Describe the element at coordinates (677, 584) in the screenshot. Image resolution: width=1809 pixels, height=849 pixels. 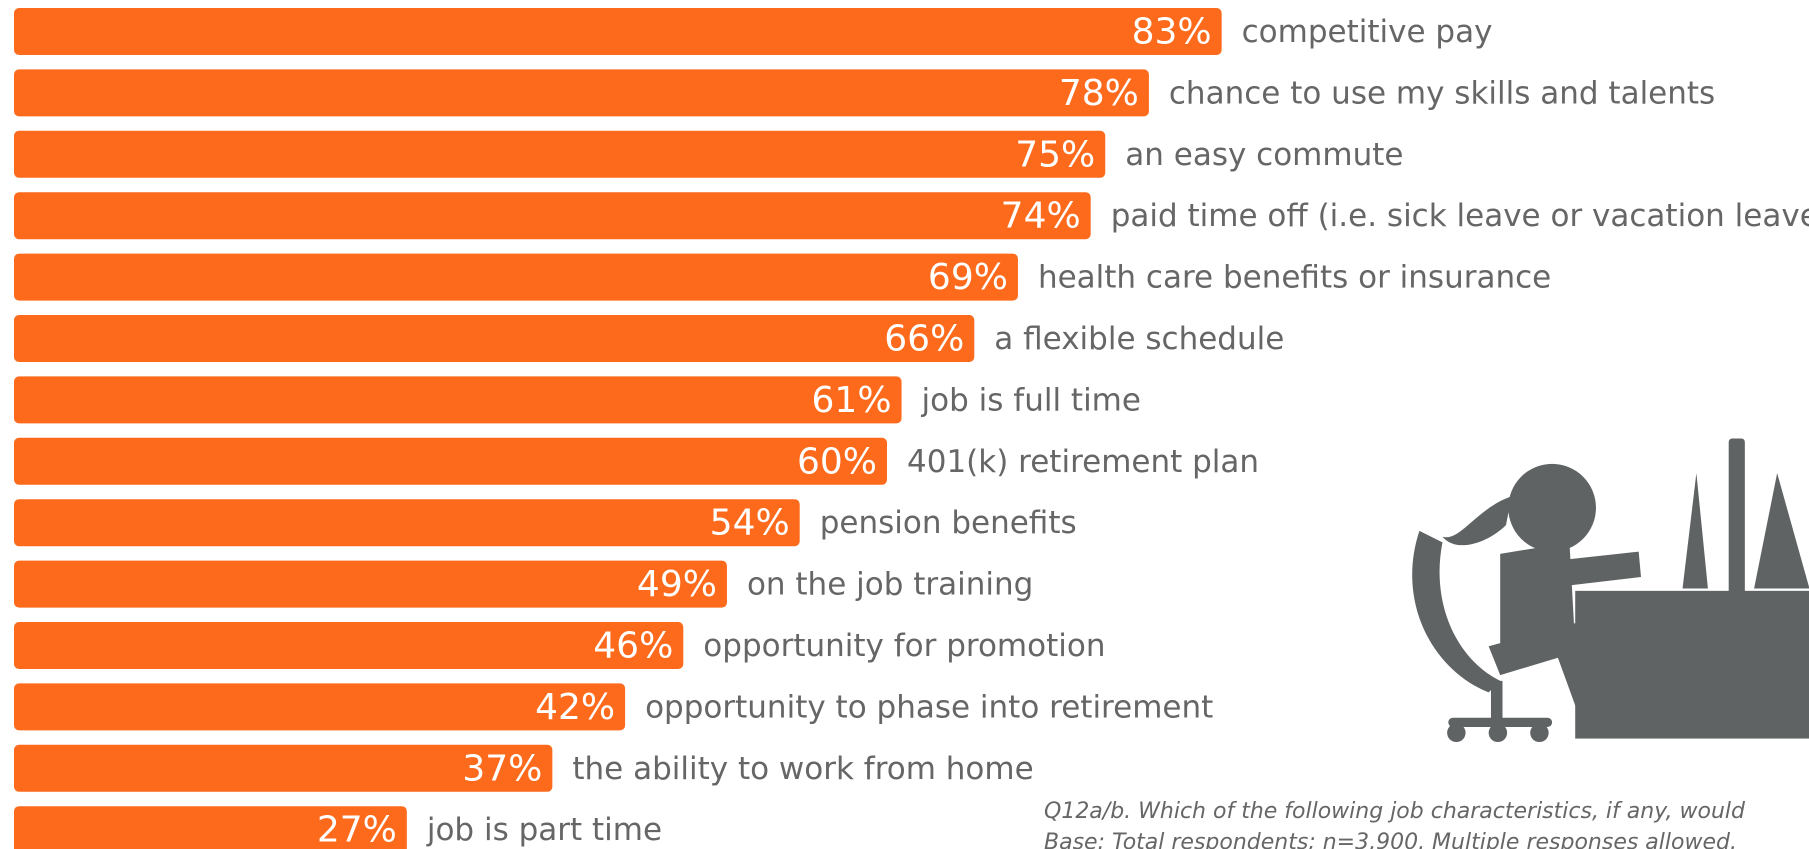
I see `value-label: 49%` at that location.